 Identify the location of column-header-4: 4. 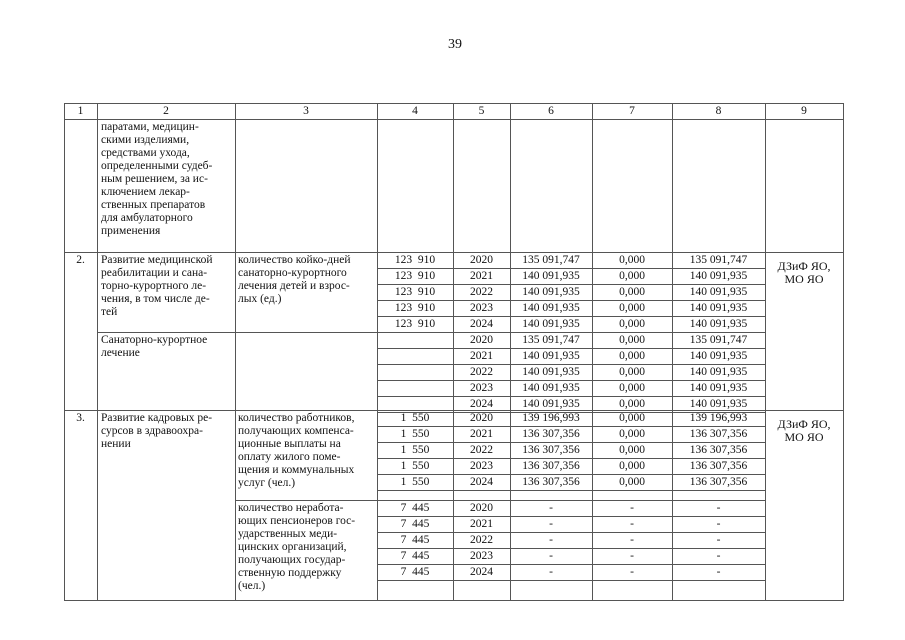
(415, 111).